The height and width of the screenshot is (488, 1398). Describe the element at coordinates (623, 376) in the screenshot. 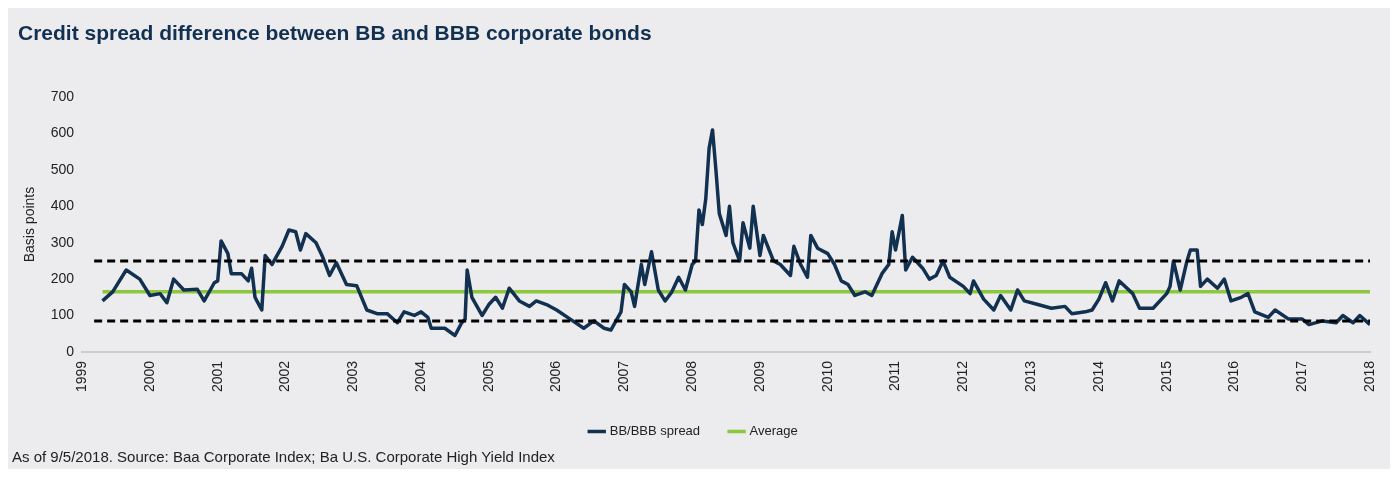

I see `x-tick-label: 2007` at that location.